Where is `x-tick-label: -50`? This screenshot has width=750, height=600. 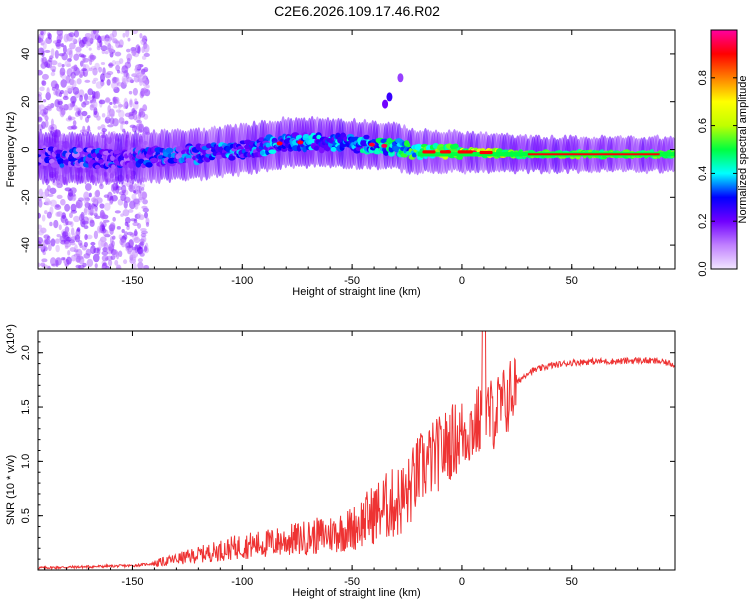
x-tick-label: -50 is located at coordinates (352, 582).